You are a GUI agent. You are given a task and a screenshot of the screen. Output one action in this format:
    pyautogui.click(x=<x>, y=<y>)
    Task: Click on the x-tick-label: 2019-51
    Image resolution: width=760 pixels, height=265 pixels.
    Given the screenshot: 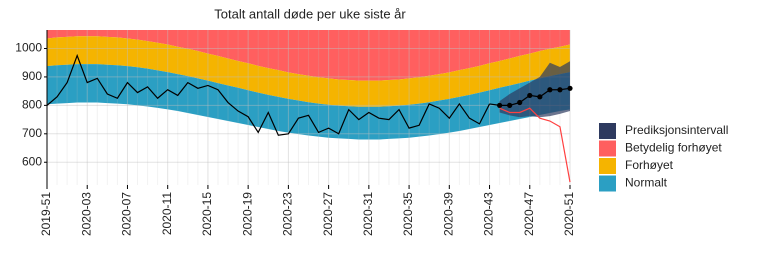 What is the action you would take?
    pyautogui.click(x=46, y=214)
    